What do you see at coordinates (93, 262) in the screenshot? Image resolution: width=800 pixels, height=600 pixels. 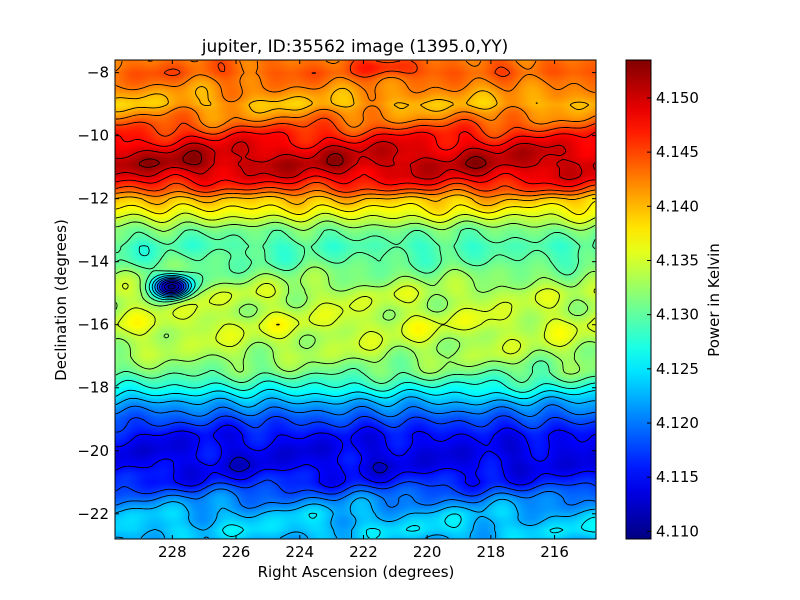 I see `y-tick-label: −14` at bounding box center [93, 262].